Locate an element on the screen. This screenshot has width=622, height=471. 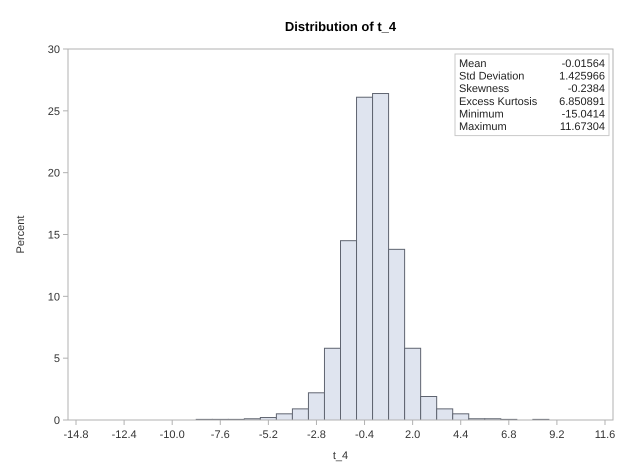
chart-title: Distribution of t_4 is located at coordinates (340, 26).